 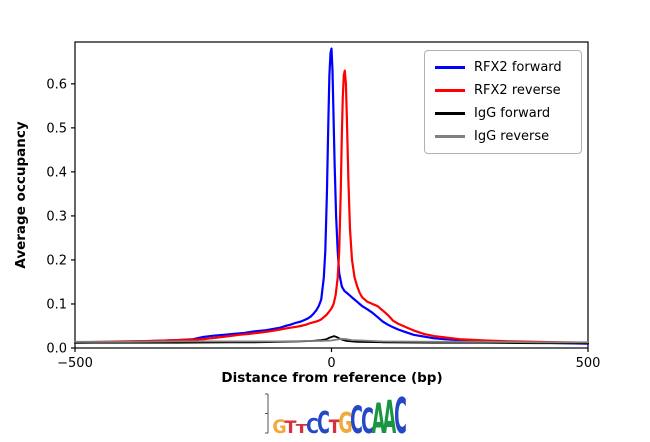 What do you see at coordinates (588, 363) in the screenshot?
I see `x-tick-label: 500` at bounding box center [588, 363].